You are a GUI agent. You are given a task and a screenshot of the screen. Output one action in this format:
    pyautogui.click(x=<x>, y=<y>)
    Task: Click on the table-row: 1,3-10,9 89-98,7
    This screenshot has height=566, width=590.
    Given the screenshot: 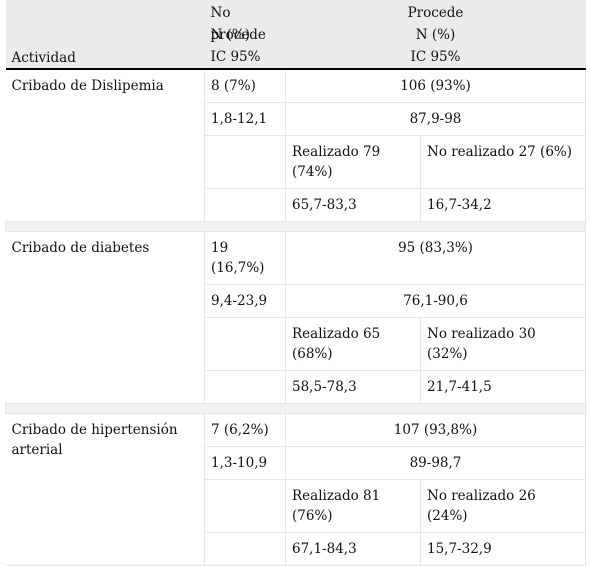 What is the action you would take?
    pyautogui.click(x=296, y=463)
    